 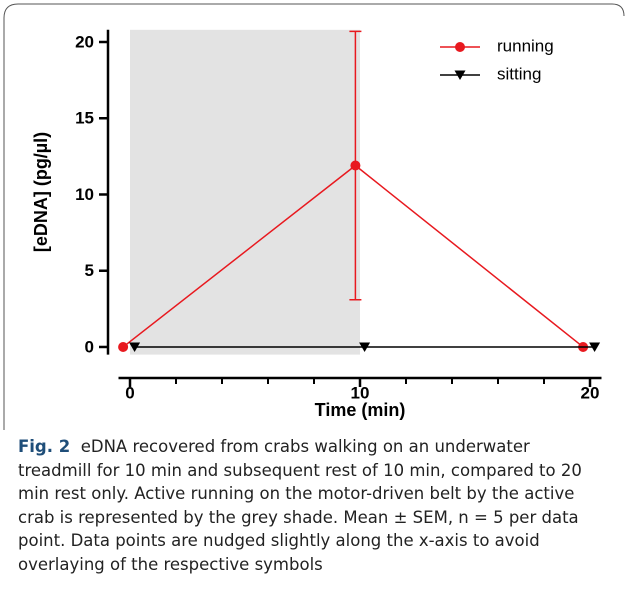 What do you see at coordinates (360, 392) in the screenshot?
I see `x-tick-label: 10` at bounding box center [360, 392].